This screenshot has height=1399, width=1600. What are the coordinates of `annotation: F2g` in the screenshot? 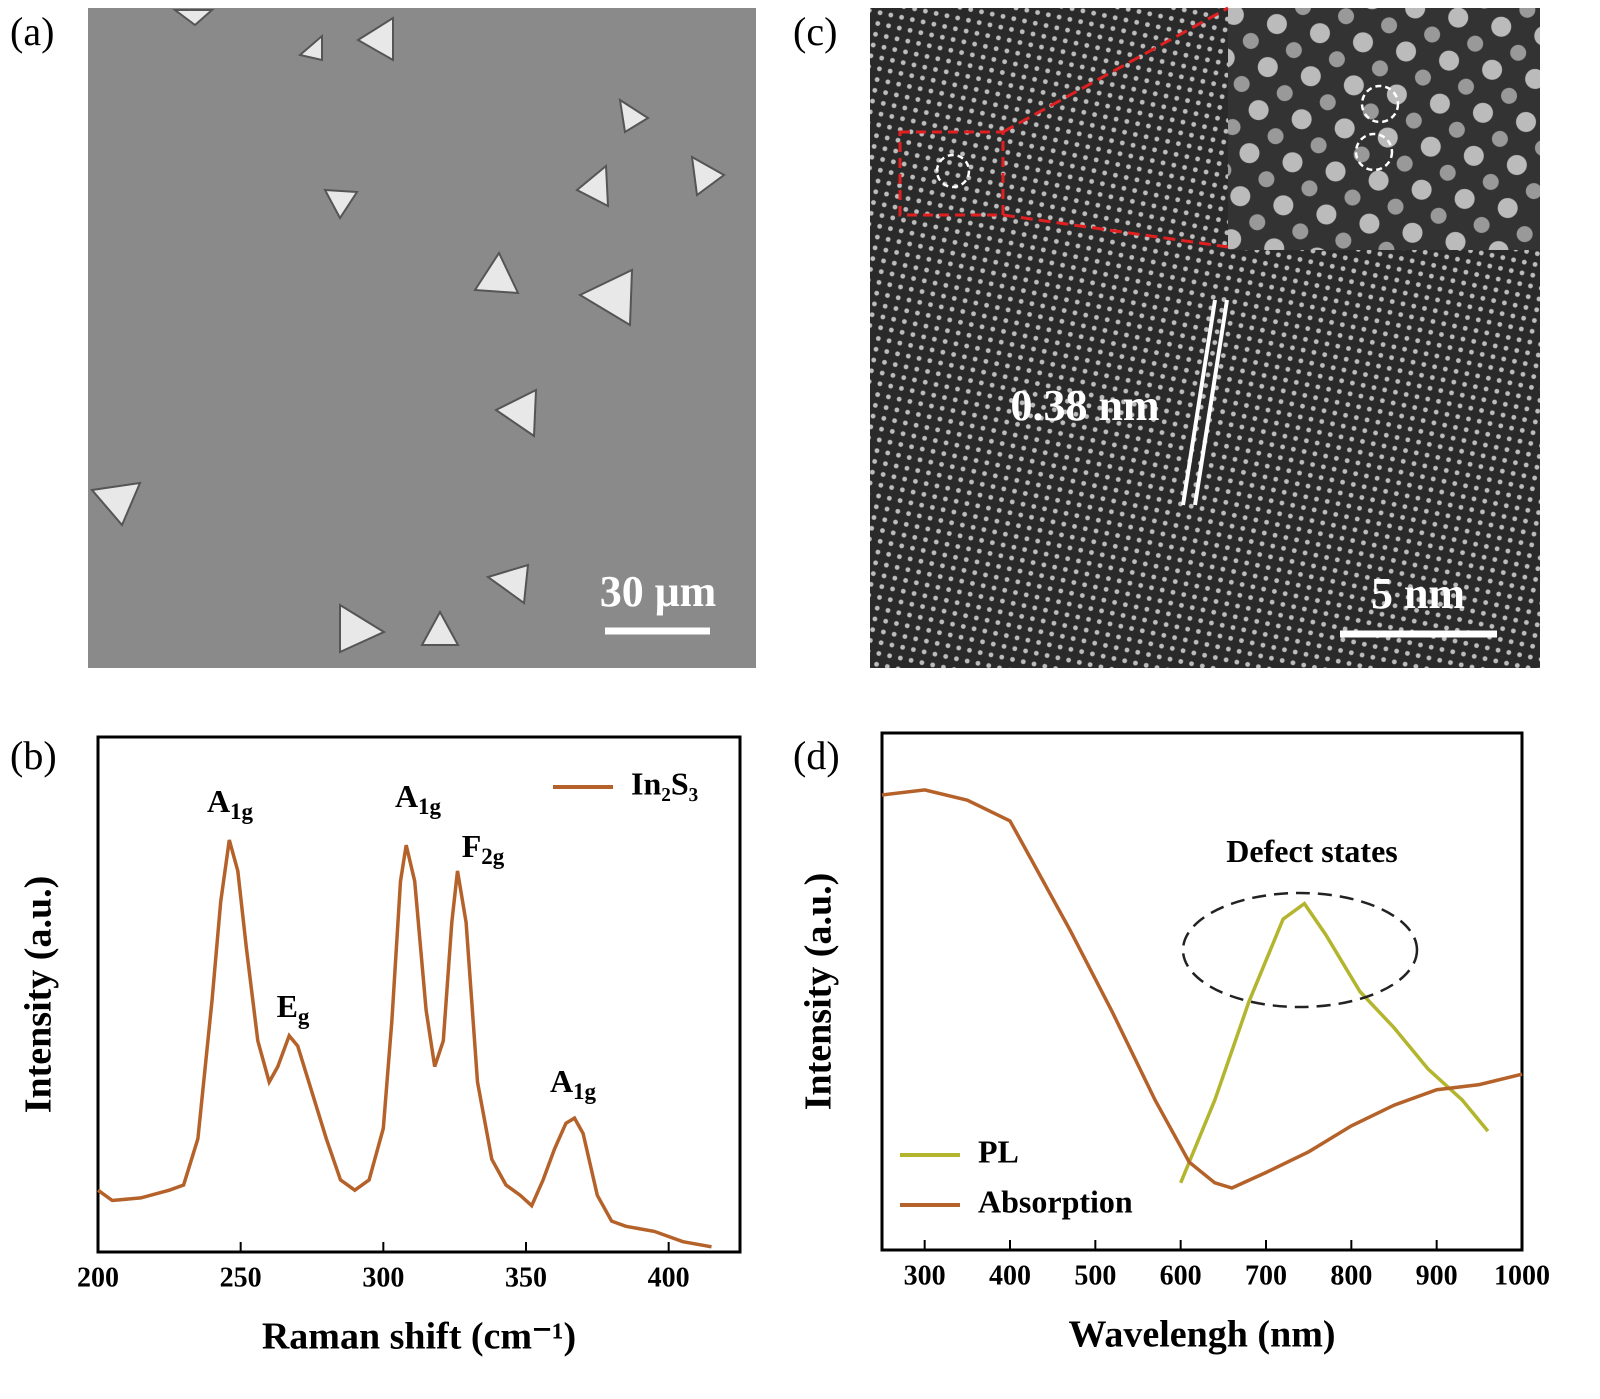 It's located at (483, 848).